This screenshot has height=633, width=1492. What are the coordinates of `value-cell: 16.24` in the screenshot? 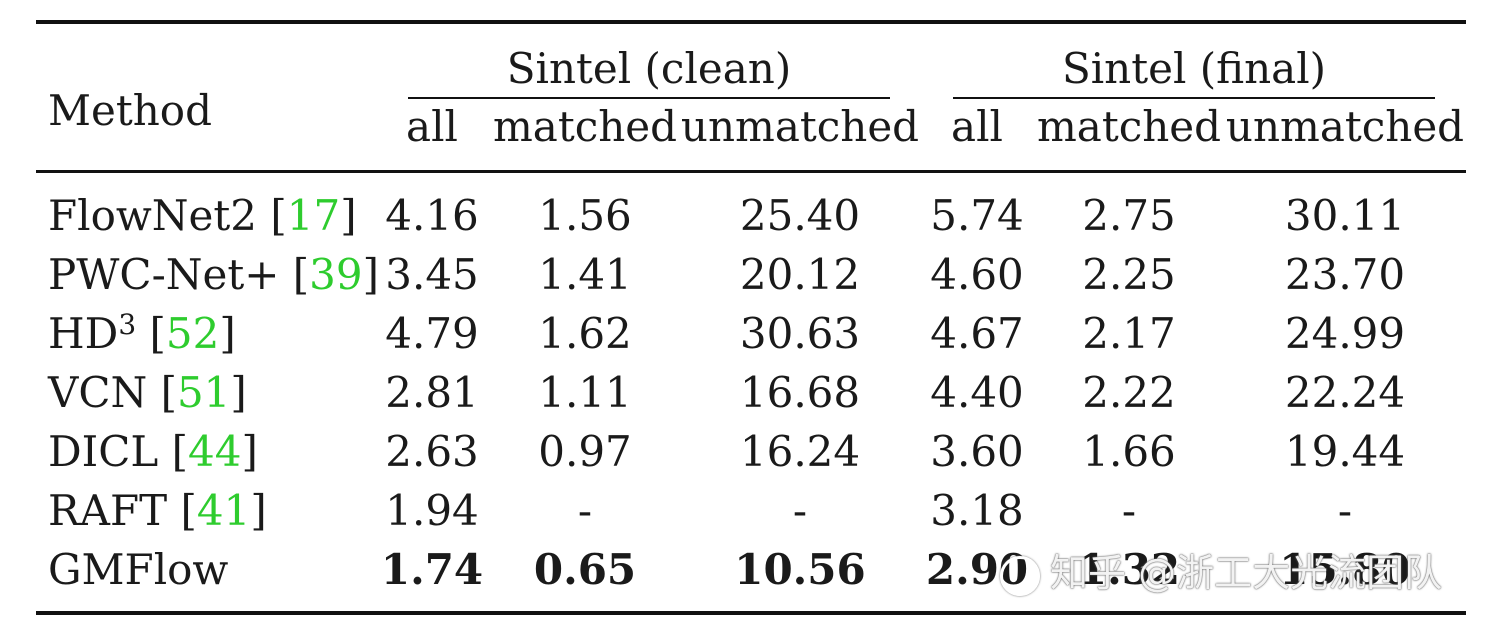 It's located at (800, 451).